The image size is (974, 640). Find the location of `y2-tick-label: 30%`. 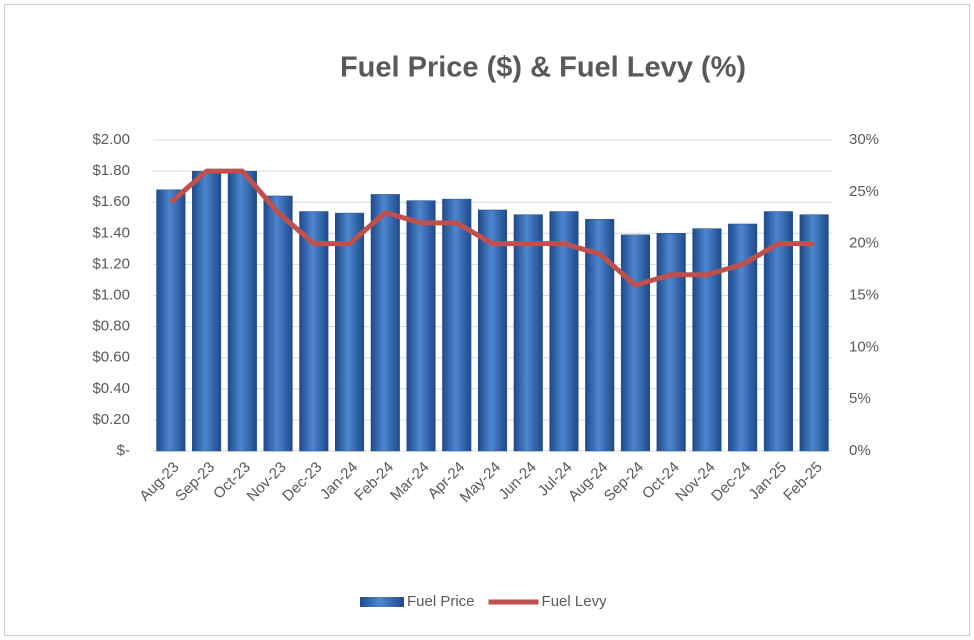

y2-tick-label: 30% is located at coordinates (864, 139).